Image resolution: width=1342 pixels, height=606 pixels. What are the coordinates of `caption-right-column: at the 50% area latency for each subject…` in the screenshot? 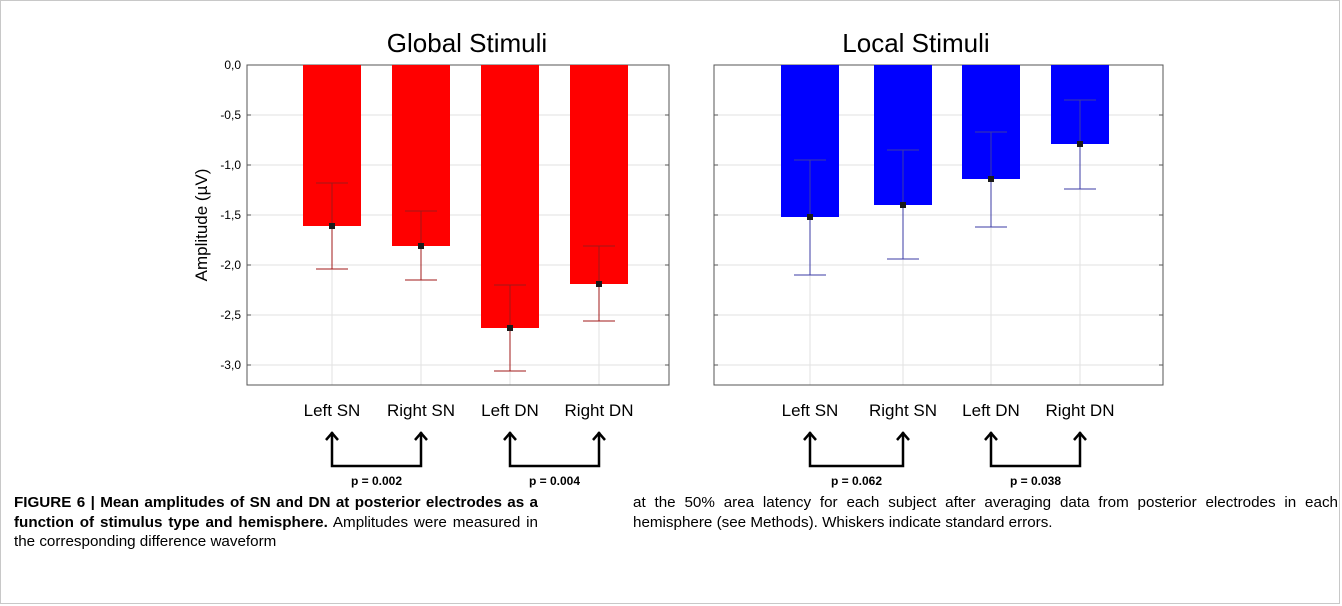 It's located at (985, 512).